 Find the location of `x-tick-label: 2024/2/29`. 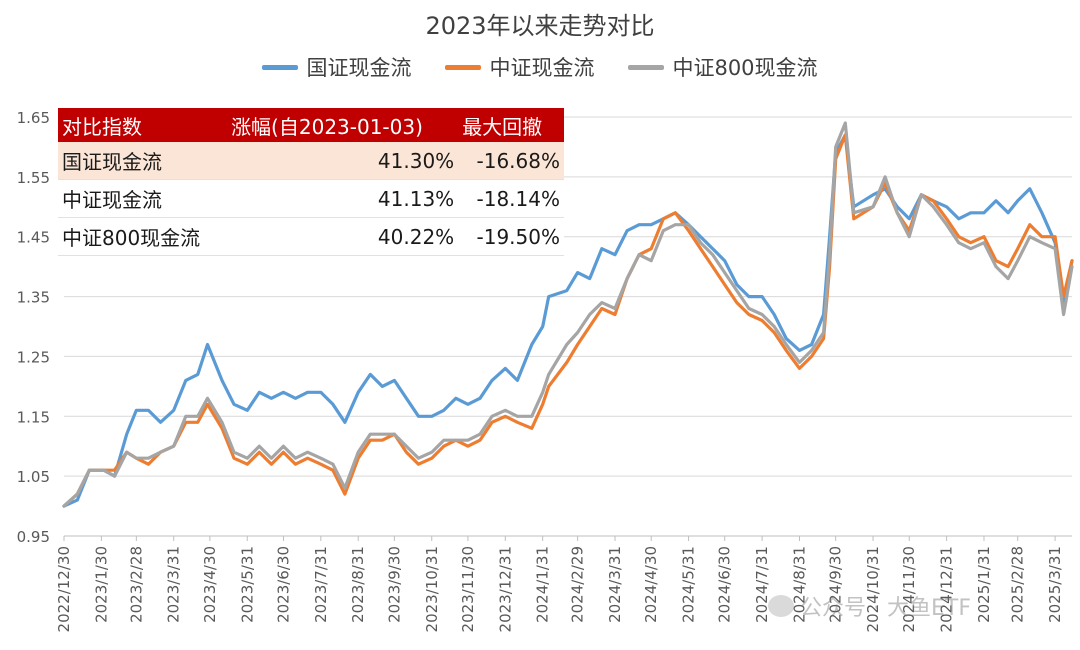

x-tick-label: 2024/2/29 is located at coordinates (578, 584).